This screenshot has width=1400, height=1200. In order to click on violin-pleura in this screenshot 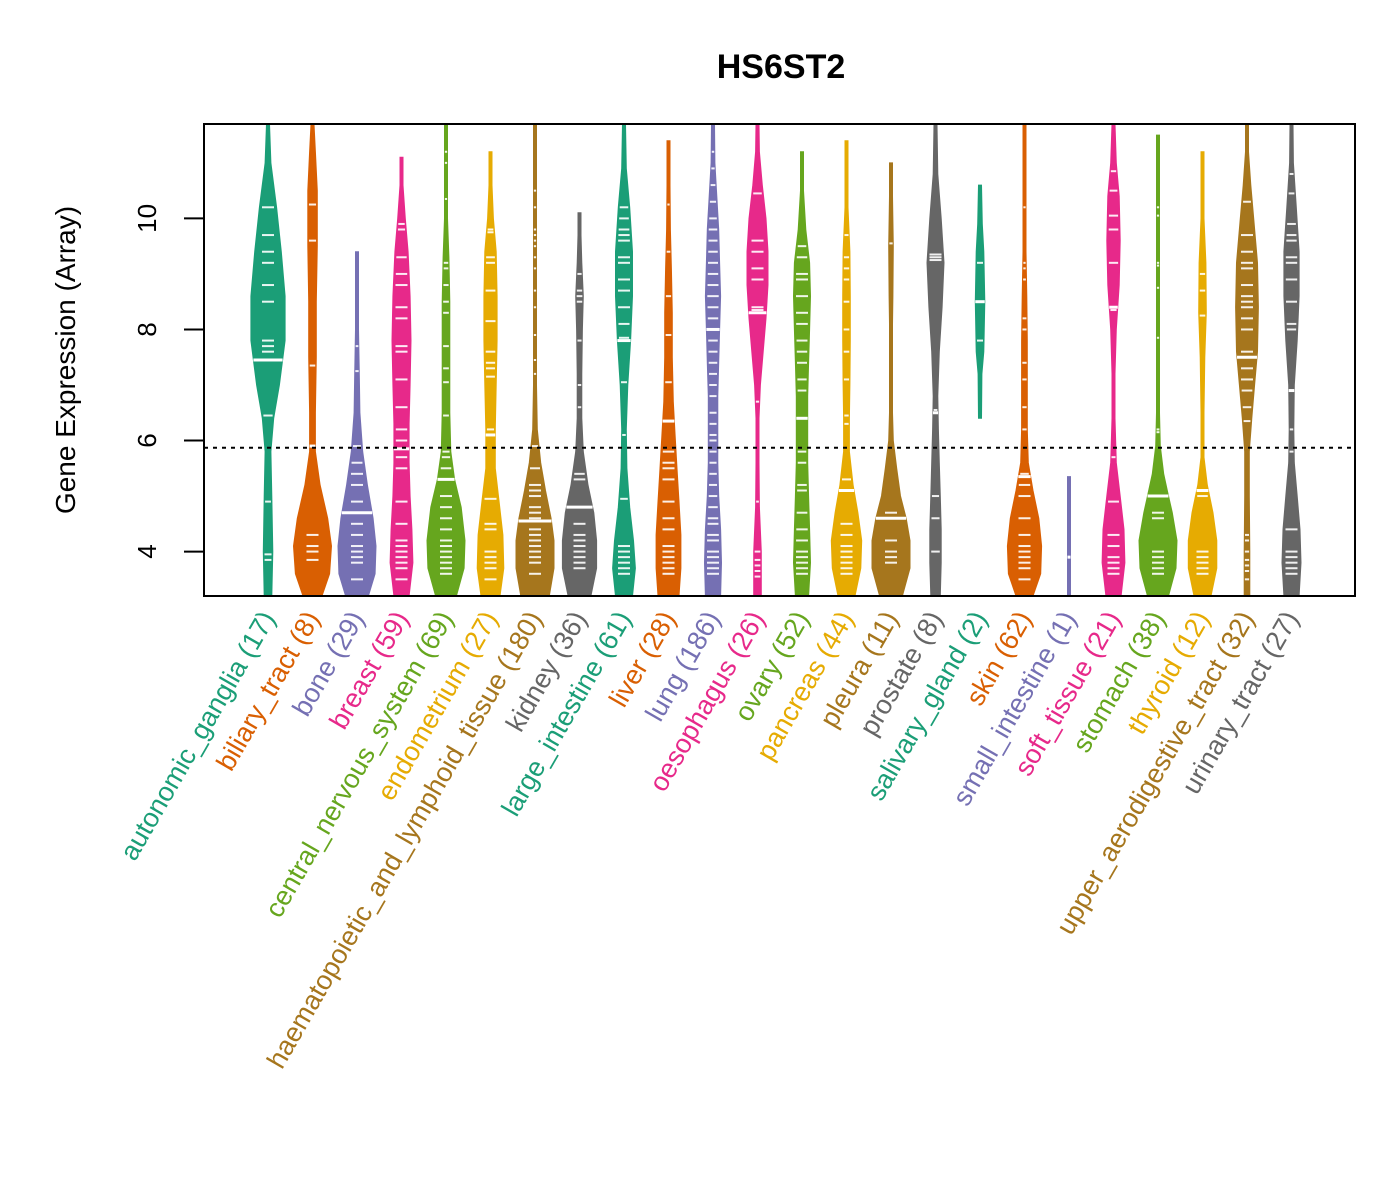, I will do `click(891, 379)`.